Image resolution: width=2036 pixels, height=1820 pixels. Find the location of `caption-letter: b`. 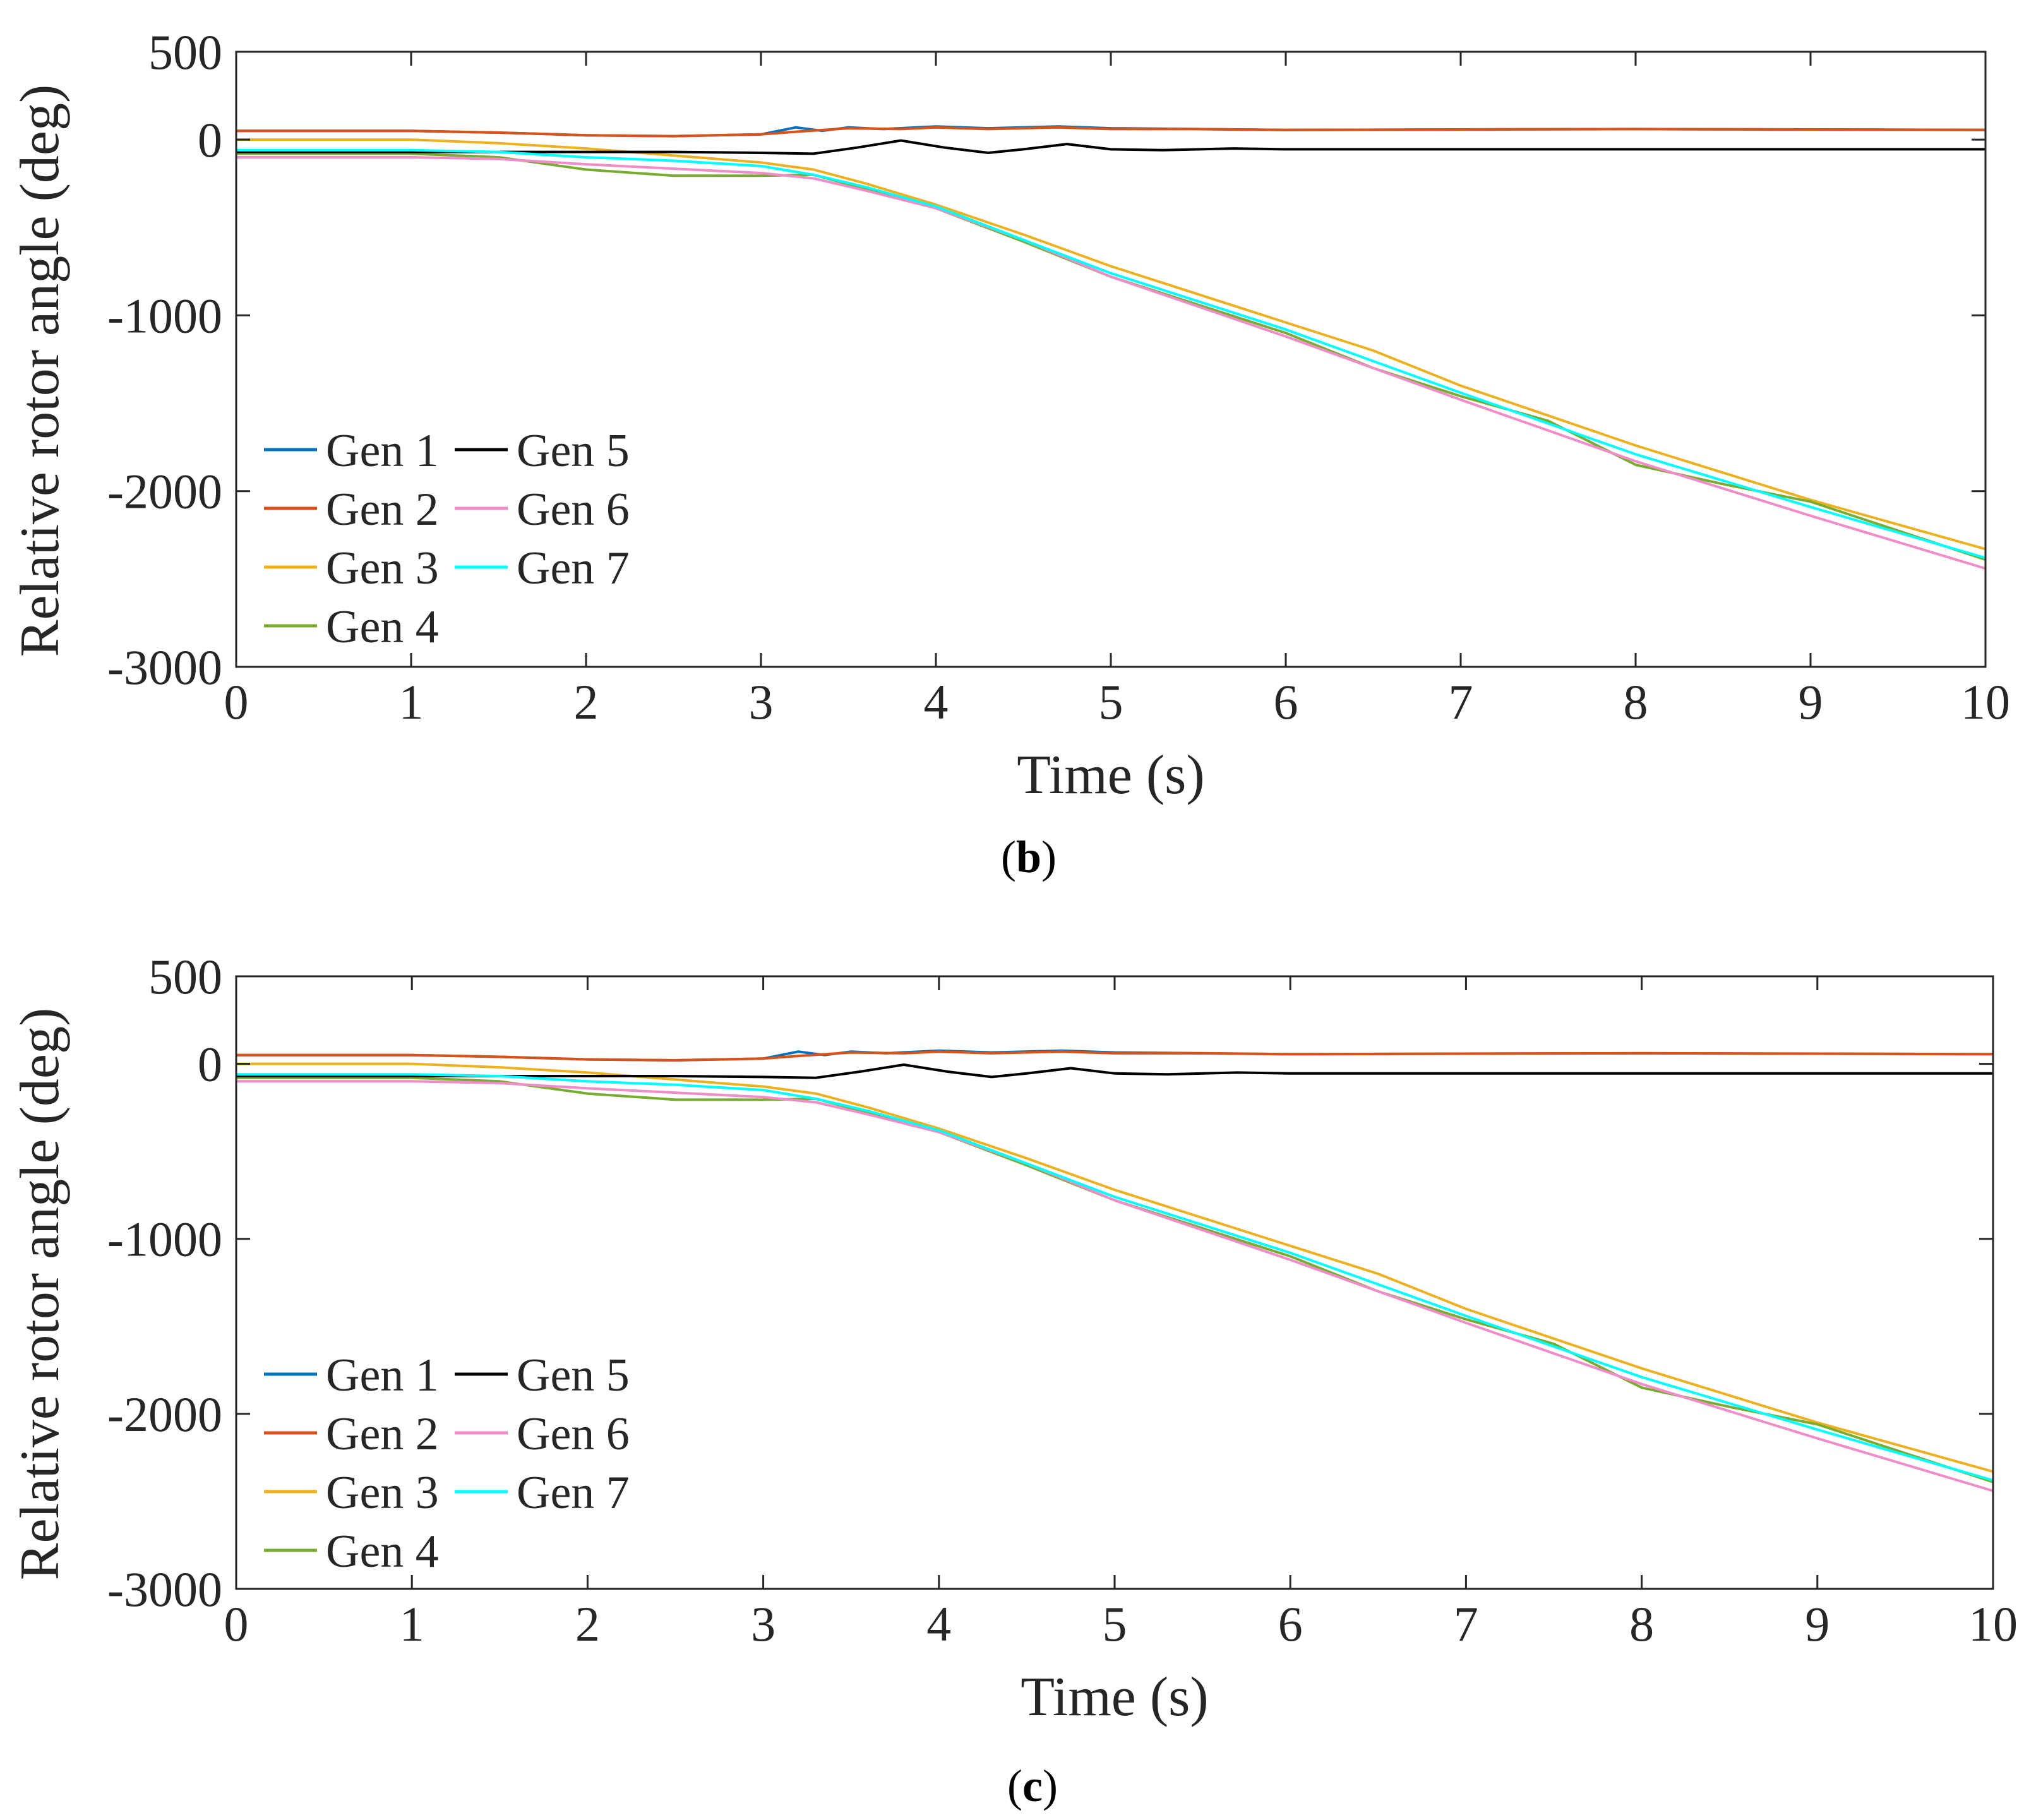

caption-letter: b is located at coordinates (1028, 857).